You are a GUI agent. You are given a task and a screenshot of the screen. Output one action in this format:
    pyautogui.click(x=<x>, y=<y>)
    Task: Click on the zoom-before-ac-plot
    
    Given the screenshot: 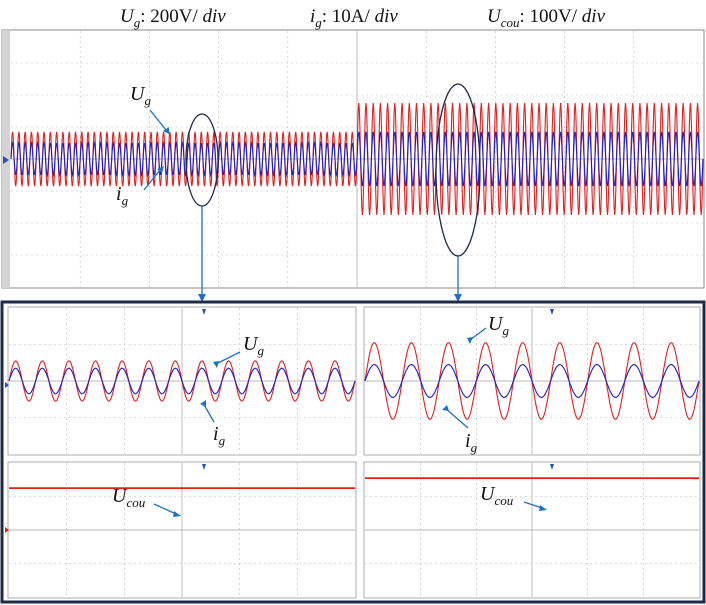 What is the action you would take?
    pyautogui.click(x=182, y=381)
    